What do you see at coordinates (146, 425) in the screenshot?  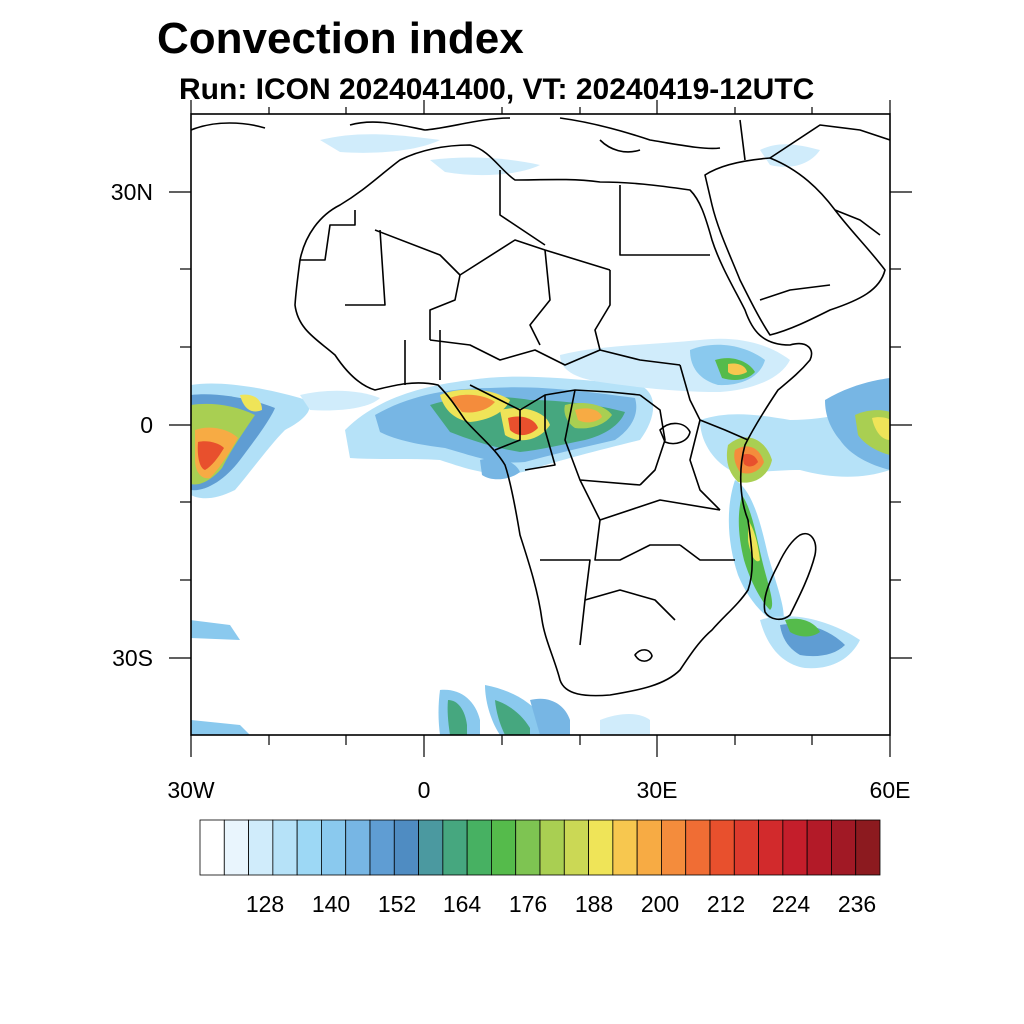 I see `lat-label-0: 0` at bounding box center [146, 425].